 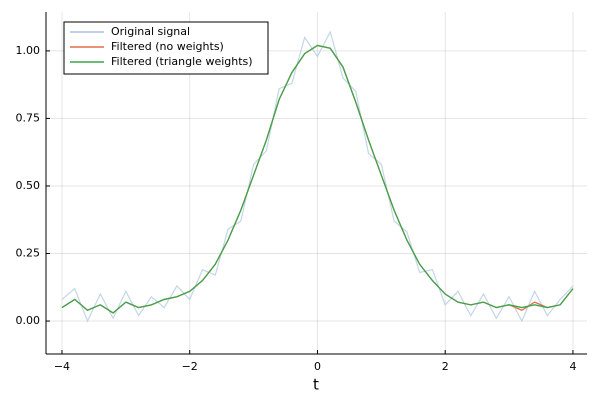 What do you see at coordinates (28, 320) in the screenshot?
I see `y-tick-label: 0.00` at bounding box center [28, 320].